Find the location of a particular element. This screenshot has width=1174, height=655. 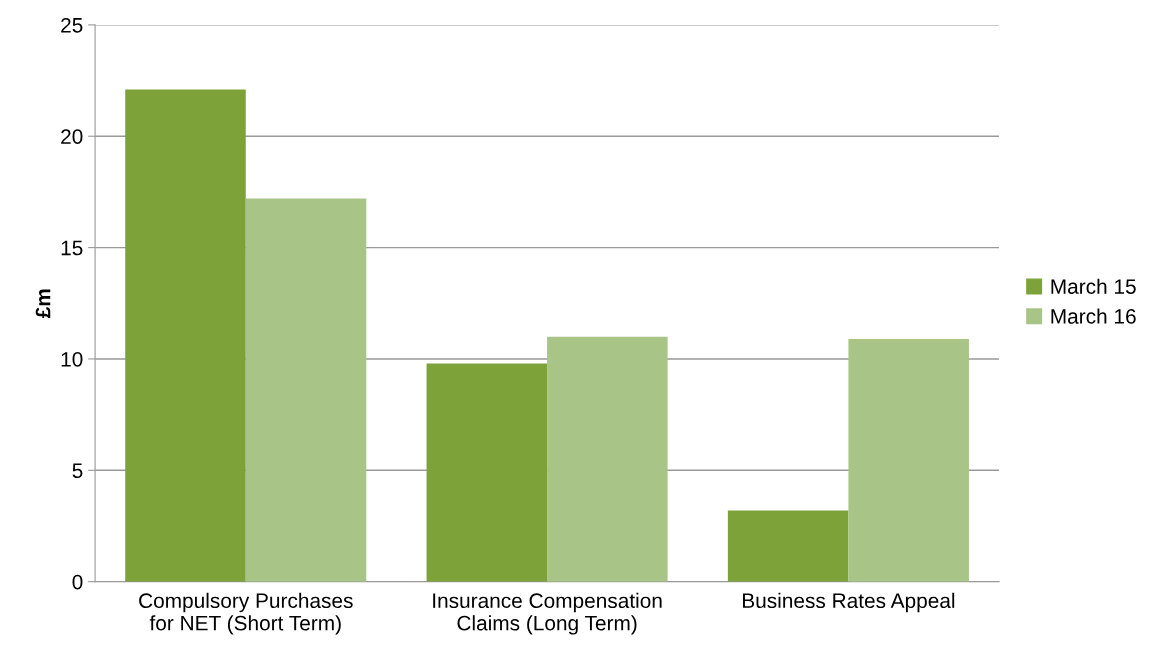

legend-label: March 15 is located at coordinates (1093, 286).